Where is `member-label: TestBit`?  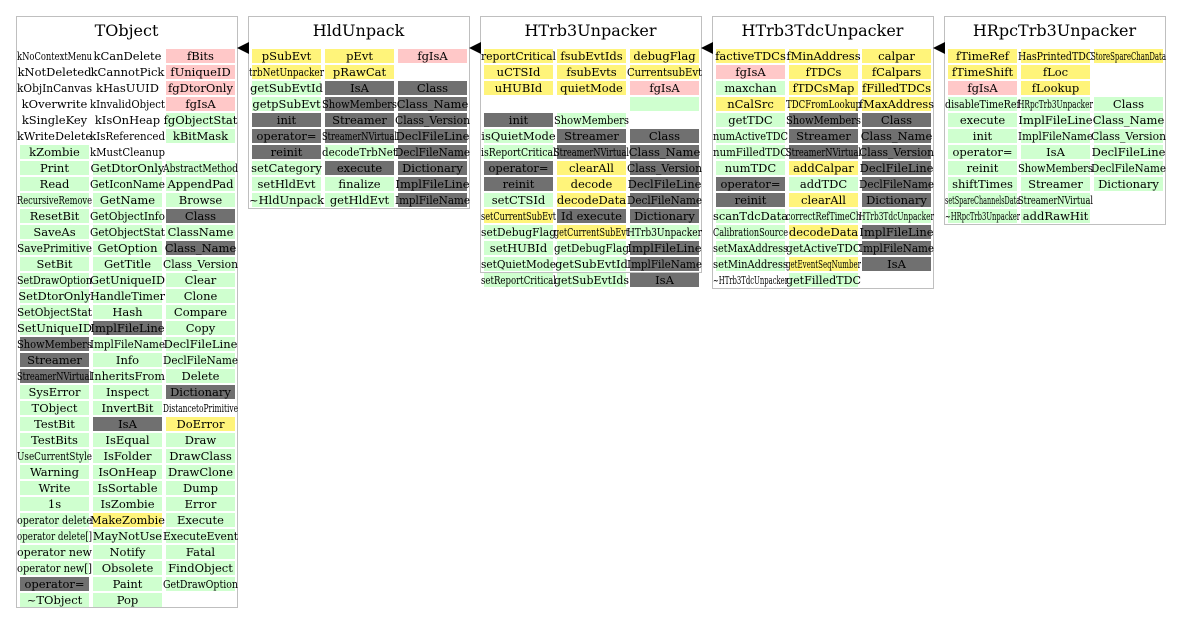
member-label: TestBit is located at coordinates (54, 424).